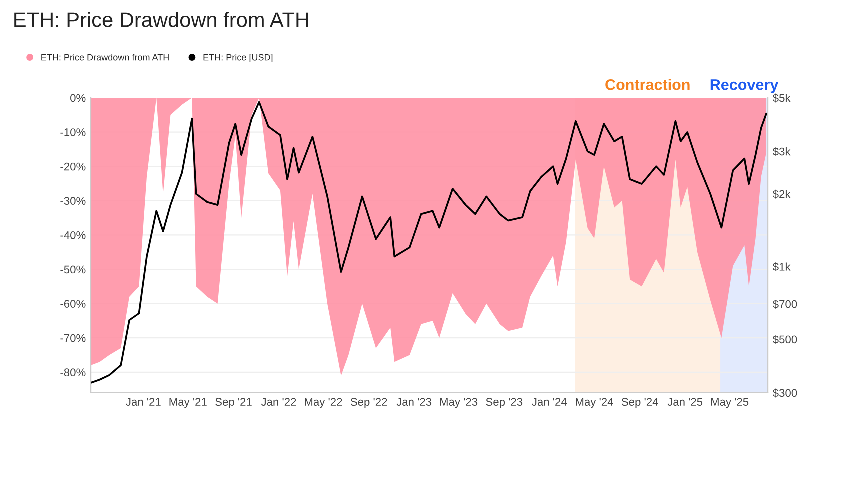  I want to click on y2-tick-label: $700, so click(785, 304).